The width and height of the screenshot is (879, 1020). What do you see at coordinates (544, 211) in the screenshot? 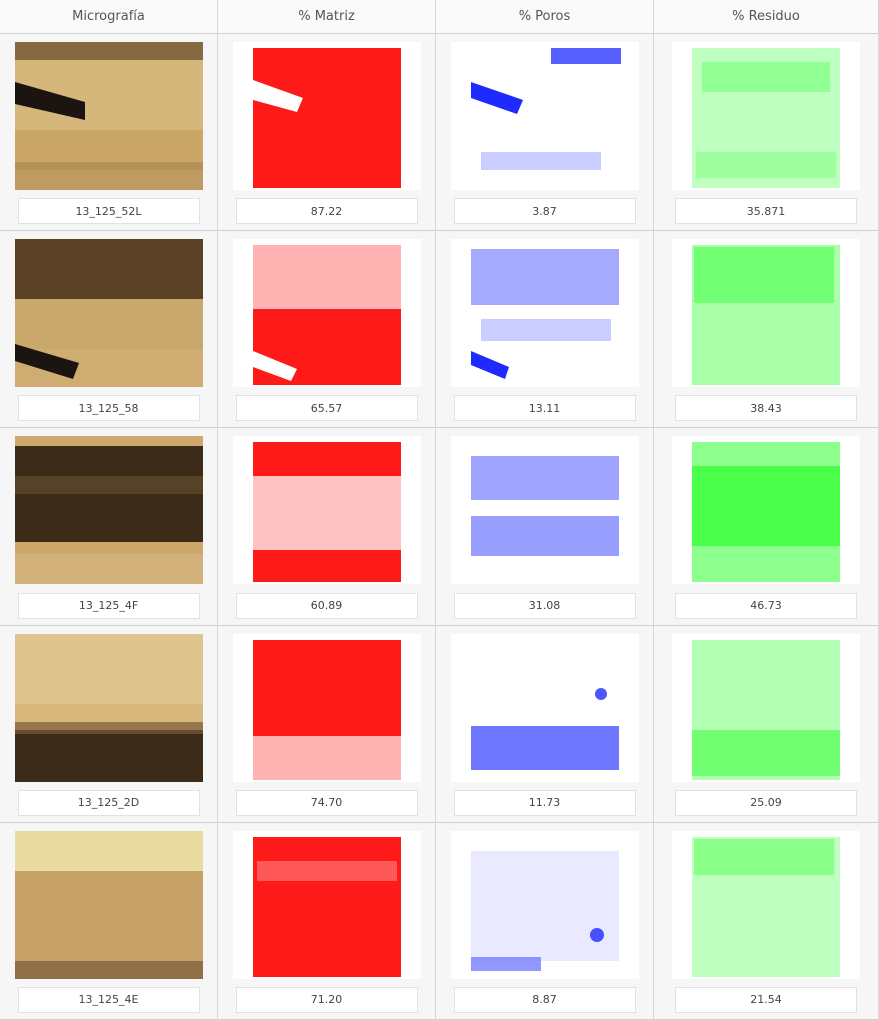
I see `row-1-poros-value: 3.87` at bounding box center [544, 211].